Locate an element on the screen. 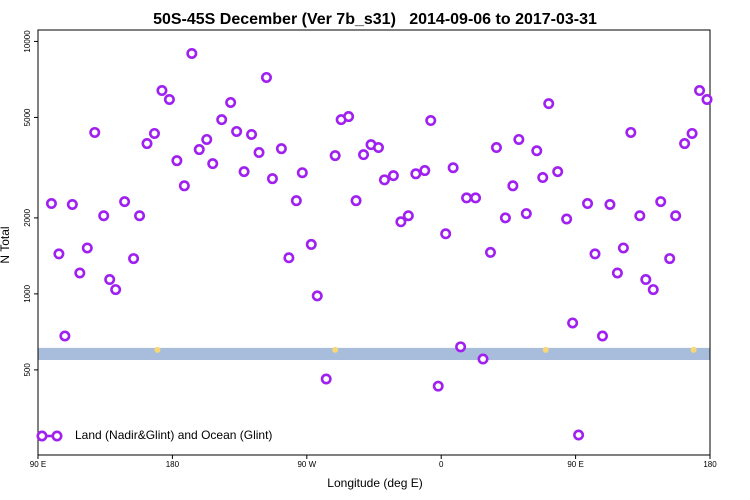 The width and height of the screenshot is (750, 500). y-tick-label: 1000 is located at coordinates (27, 293).